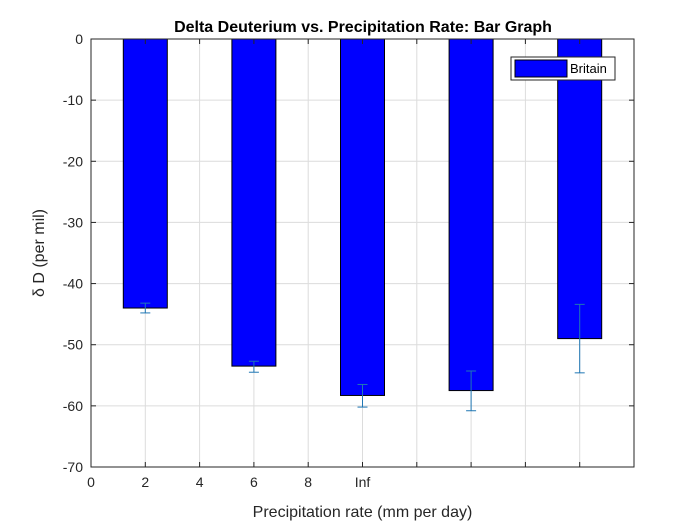 This screenshot has width=700, height=525. What do you see at coordinates (73, 406) in the screenshot?
I see `y-tick-label: -60` at bounding box center [73, 406].